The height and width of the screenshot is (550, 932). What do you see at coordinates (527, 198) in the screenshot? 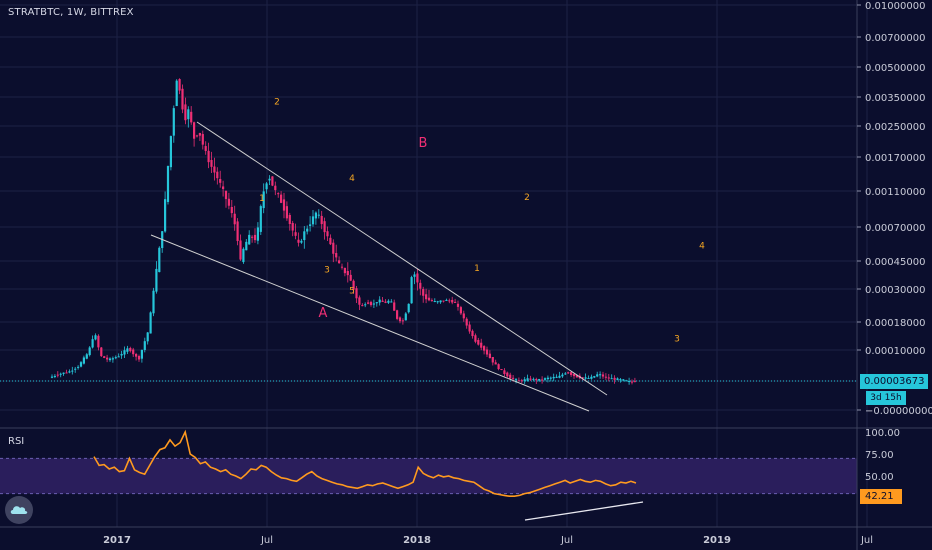
I see `wave-number-label: 2` at bounding box center [527, 198].